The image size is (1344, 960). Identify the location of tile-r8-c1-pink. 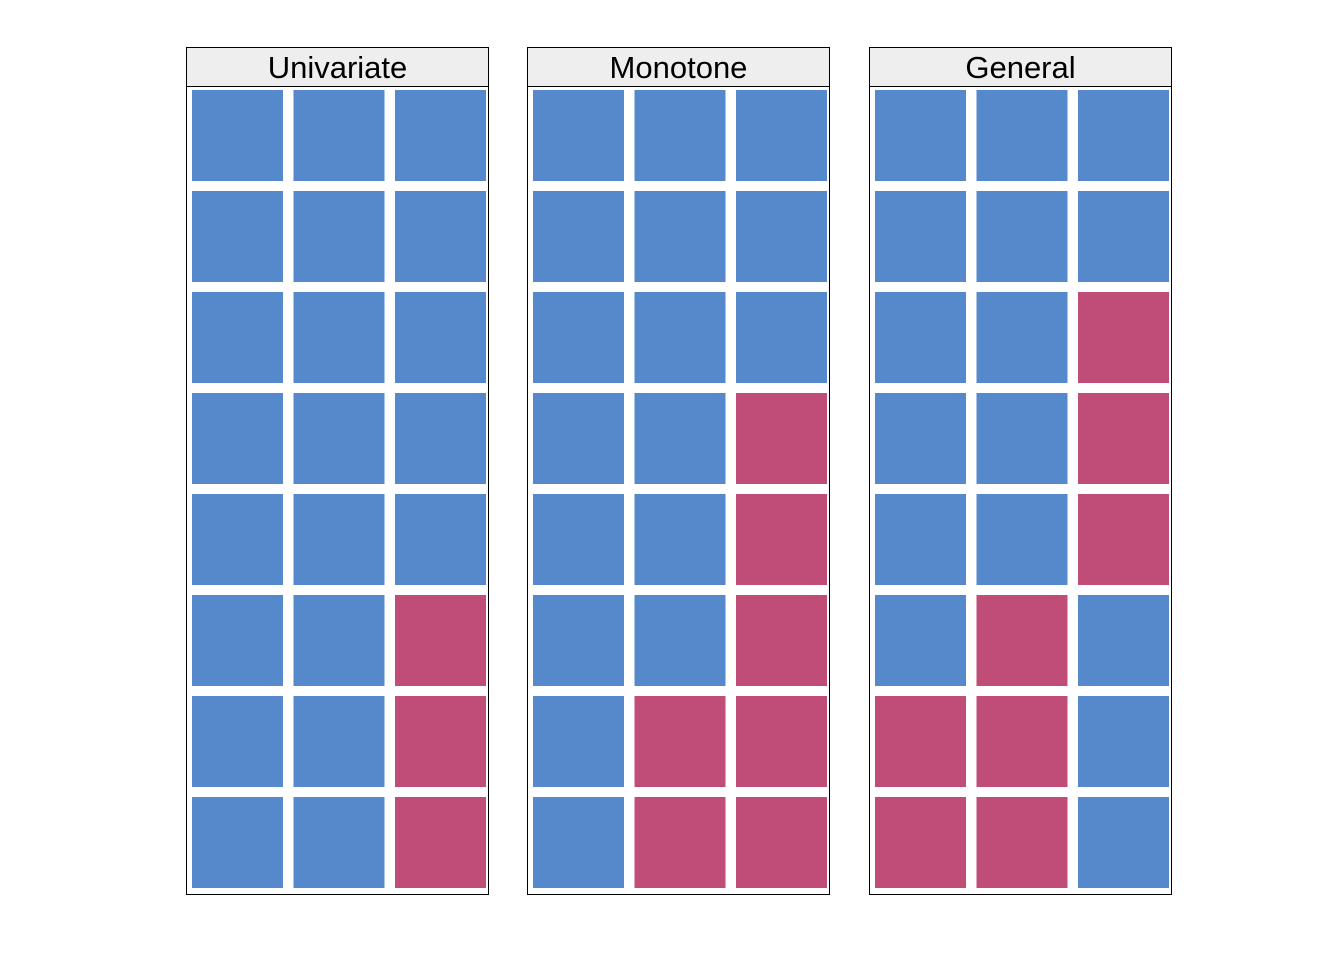
(920, 842).